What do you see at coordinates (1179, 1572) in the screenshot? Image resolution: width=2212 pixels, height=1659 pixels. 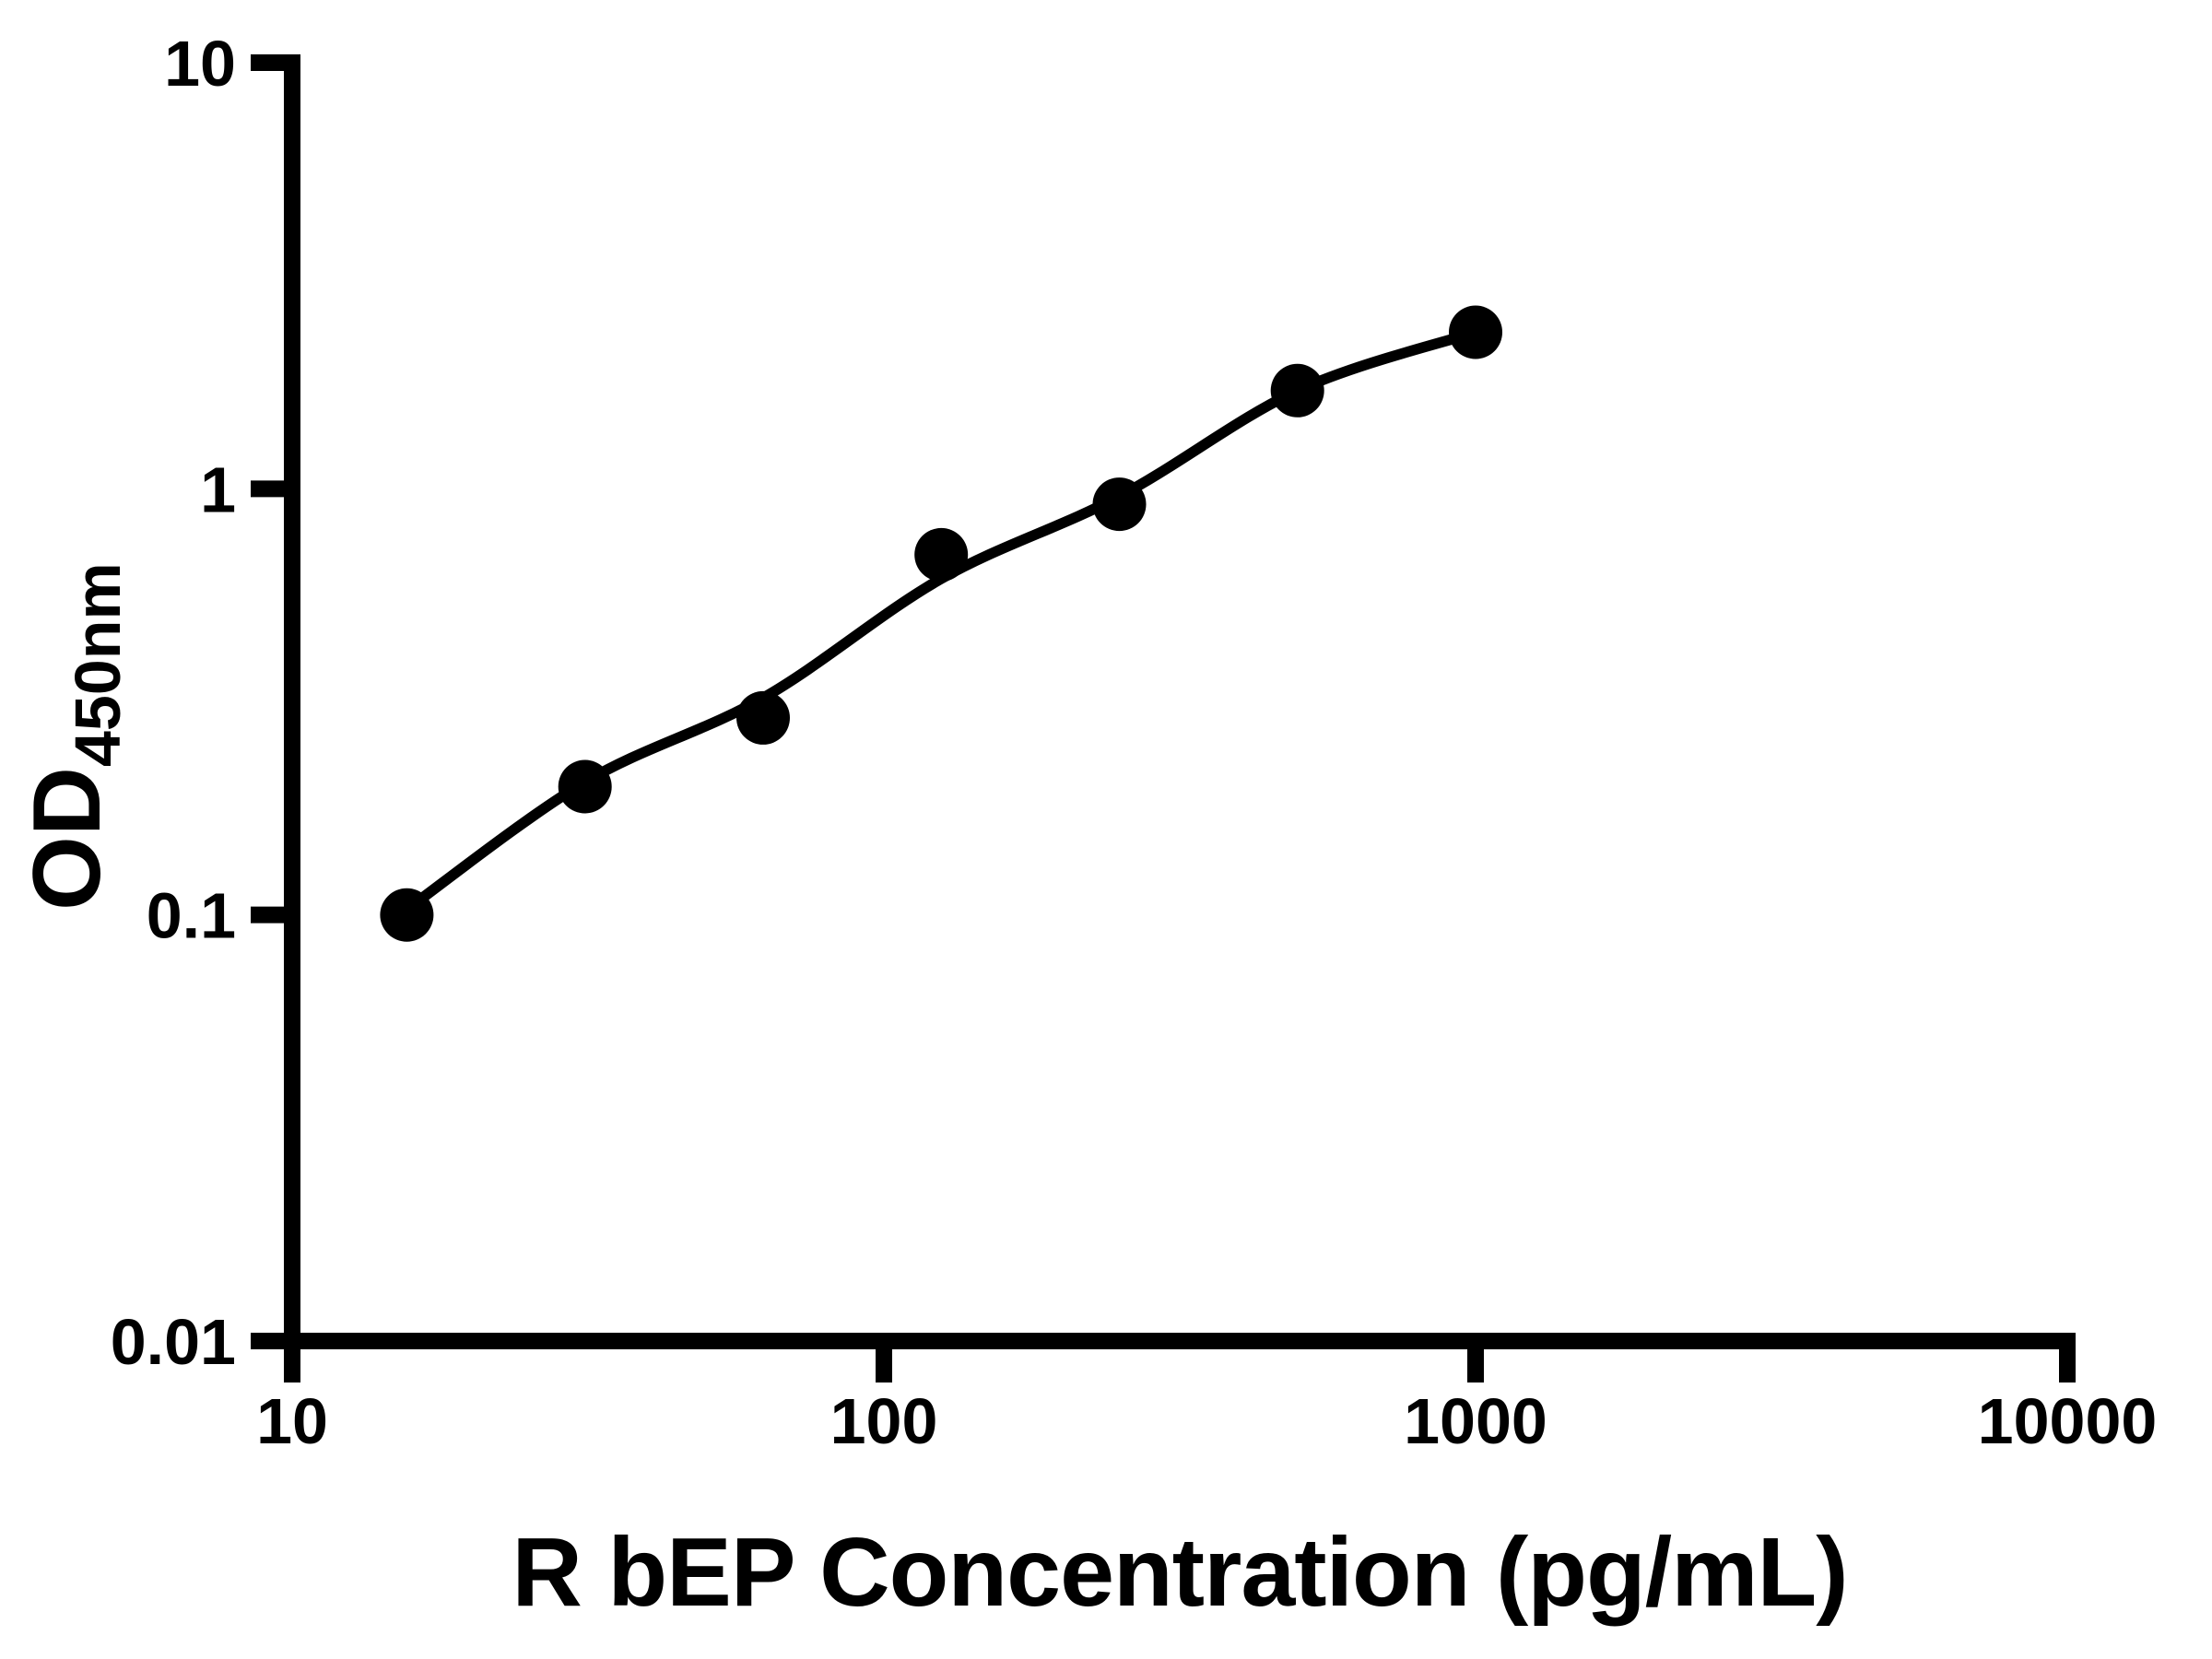 I see `x-axis-title: R bEP Concentration (pg/mL)` at bounding box center [1179, 1572].